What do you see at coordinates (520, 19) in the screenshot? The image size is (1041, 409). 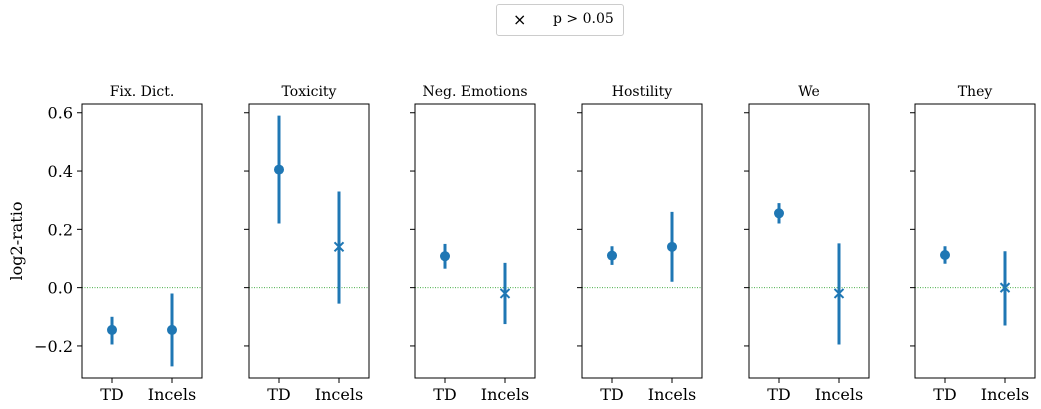 I see `x-marker-icon: ×` at bounding box center [520, 19].